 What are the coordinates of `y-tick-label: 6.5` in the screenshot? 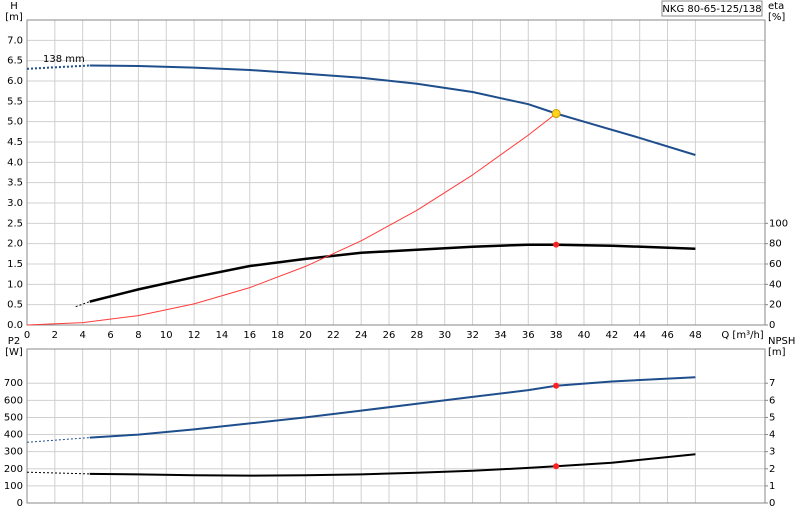 It's located at (15, 61).